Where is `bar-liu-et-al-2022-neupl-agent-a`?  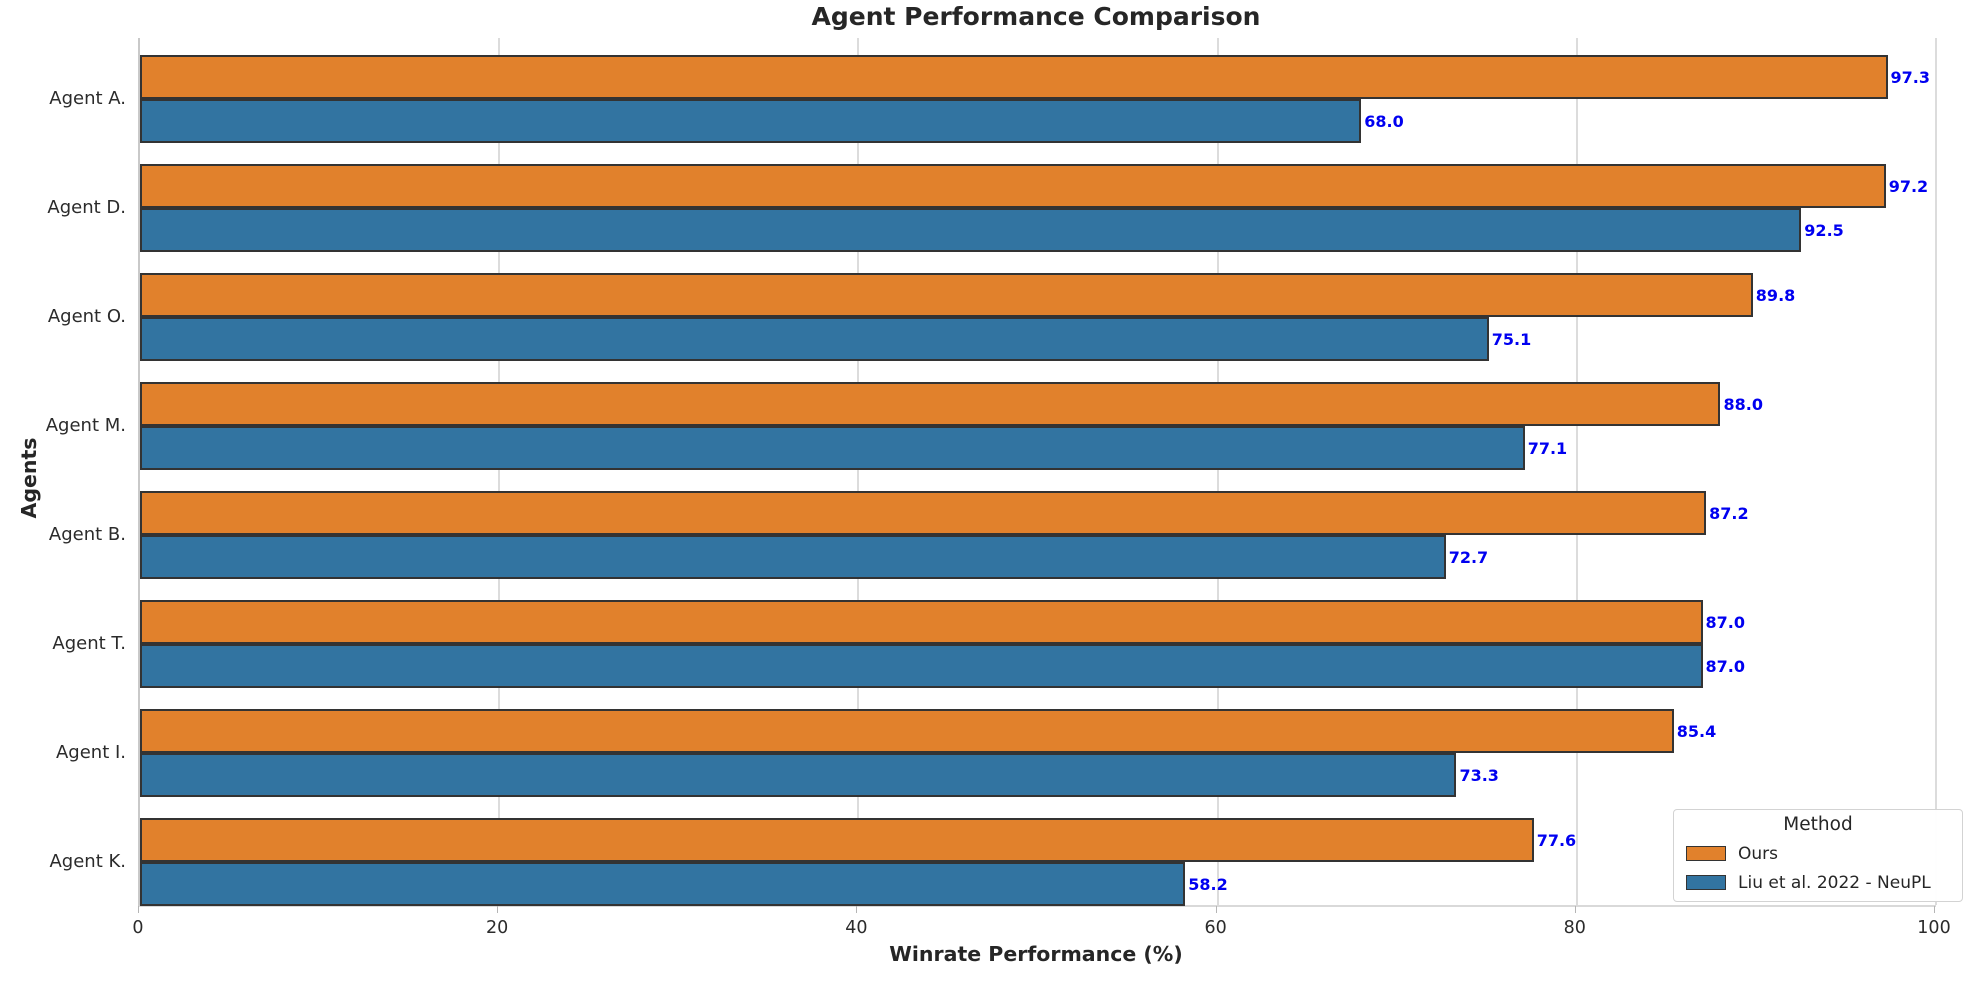
bar-liu-et-al-2022-neupl-agent-a is located at coordinates (751, 121).